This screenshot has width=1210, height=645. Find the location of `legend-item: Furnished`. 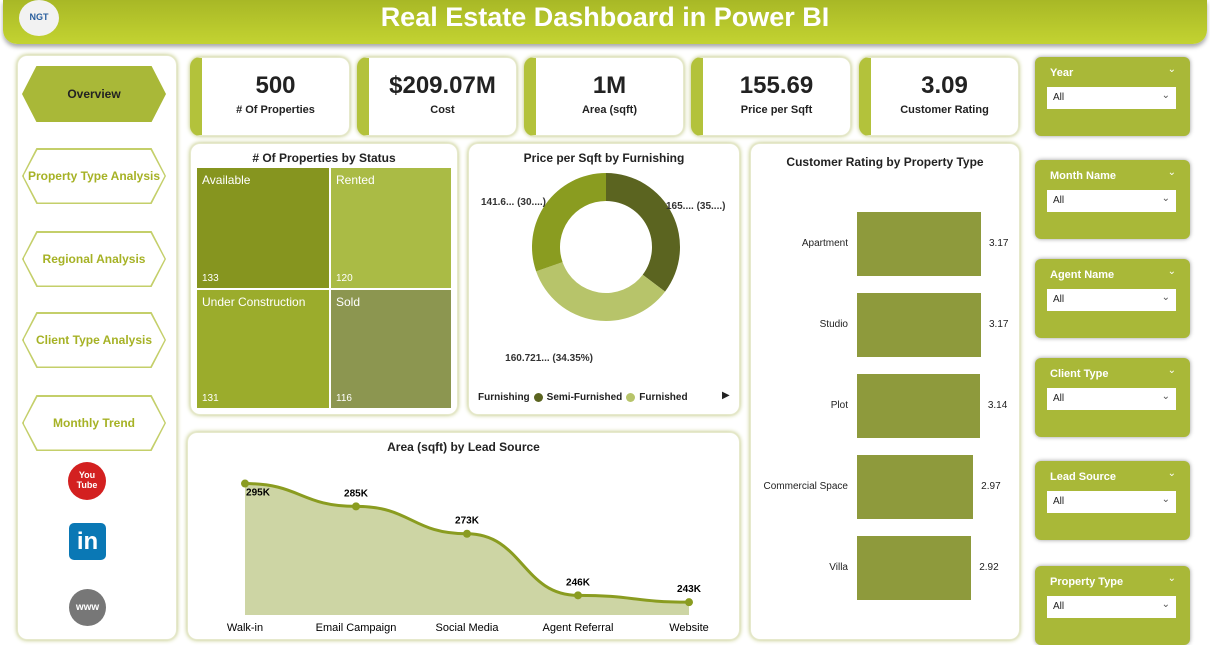

legend-item: Furnished is located at coordinates (663, 397).